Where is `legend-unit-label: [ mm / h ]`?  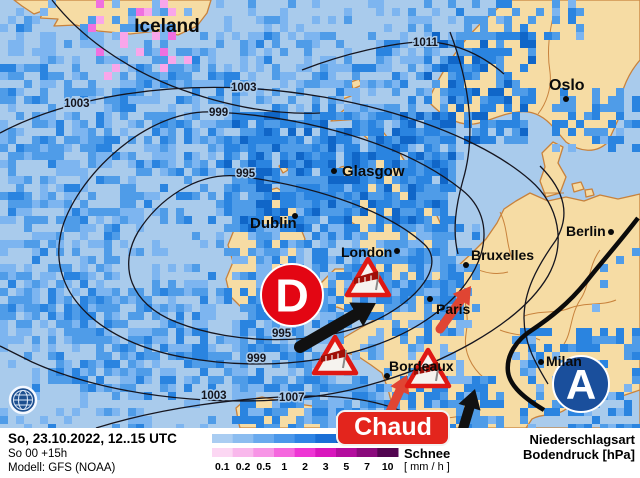 legend-unit-label: [ mm / h ] is located at coordinates (427, 467).